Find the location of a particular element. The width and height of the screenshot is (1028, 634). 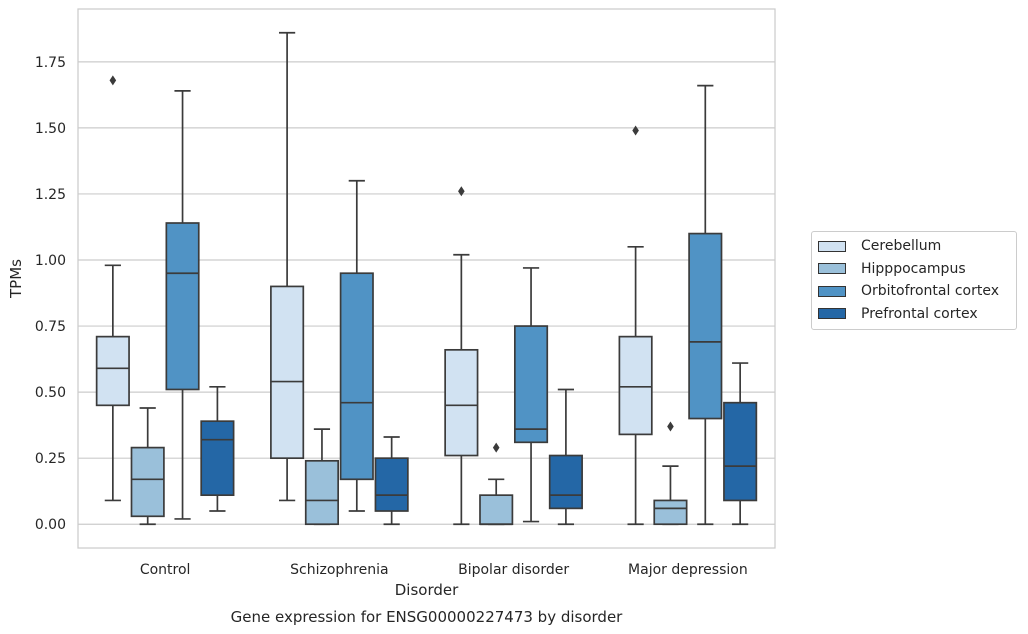

box-hipppocampus-control is located at coordinates (147, 466).